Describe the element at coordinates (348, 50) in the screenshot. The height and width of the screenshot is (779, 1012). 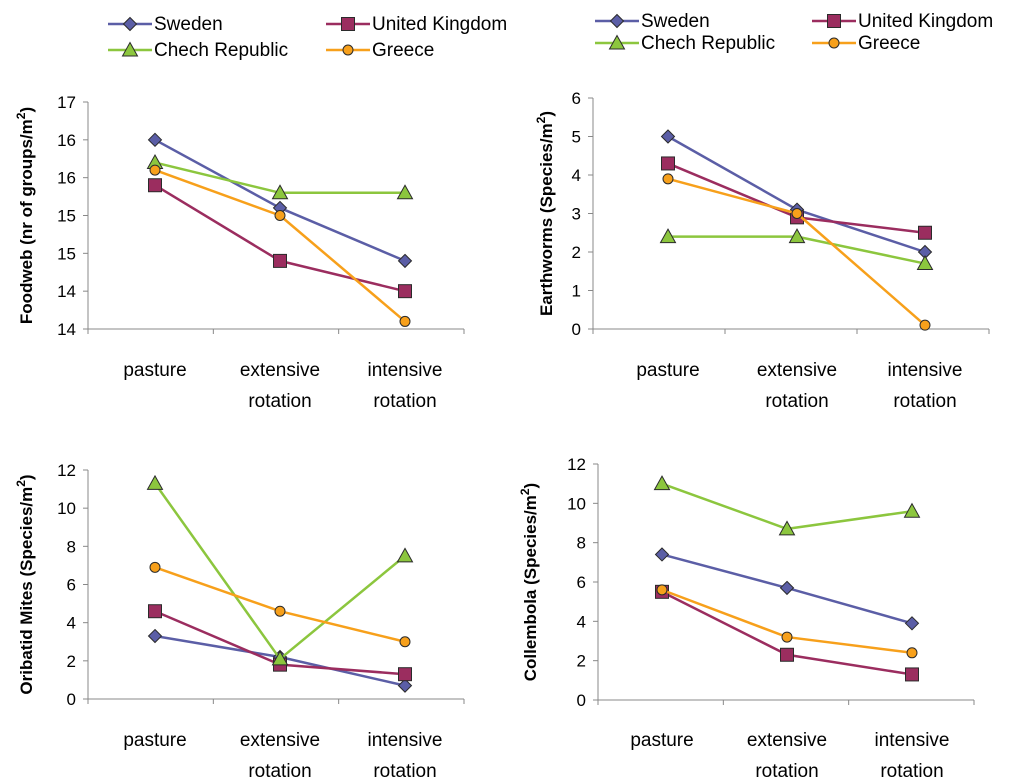
I see `legend-marker-greece` at that location.